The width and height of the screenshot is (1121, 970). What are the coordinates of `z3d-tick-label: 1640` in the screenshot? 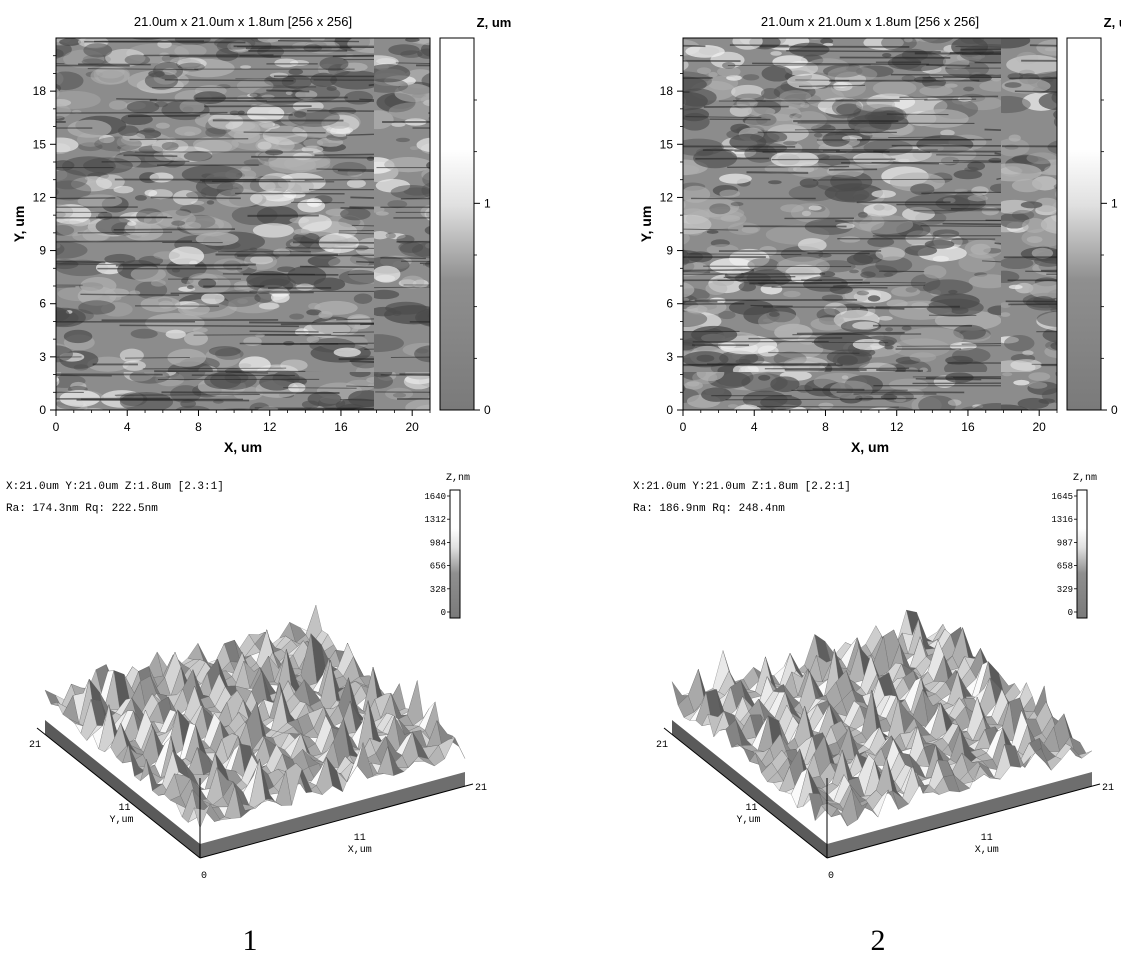 It's located at (435, 497).